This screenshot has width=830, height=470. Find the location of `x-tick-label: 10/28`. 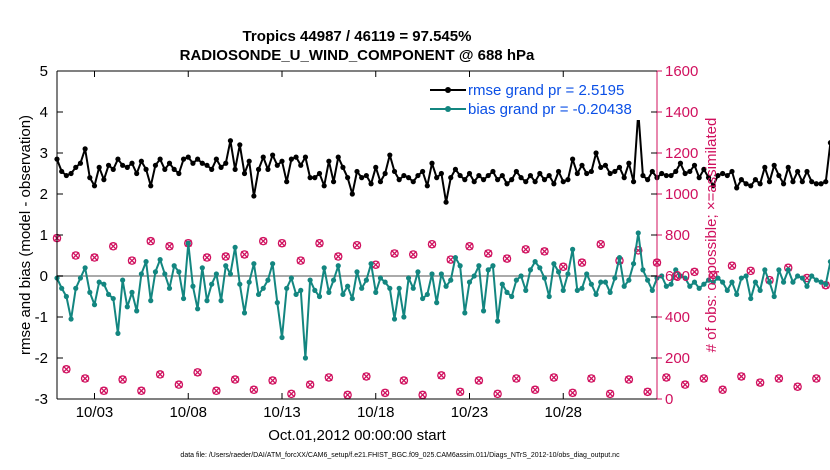

x-tick-label: 10/28 is located at coordinates (563, 412).